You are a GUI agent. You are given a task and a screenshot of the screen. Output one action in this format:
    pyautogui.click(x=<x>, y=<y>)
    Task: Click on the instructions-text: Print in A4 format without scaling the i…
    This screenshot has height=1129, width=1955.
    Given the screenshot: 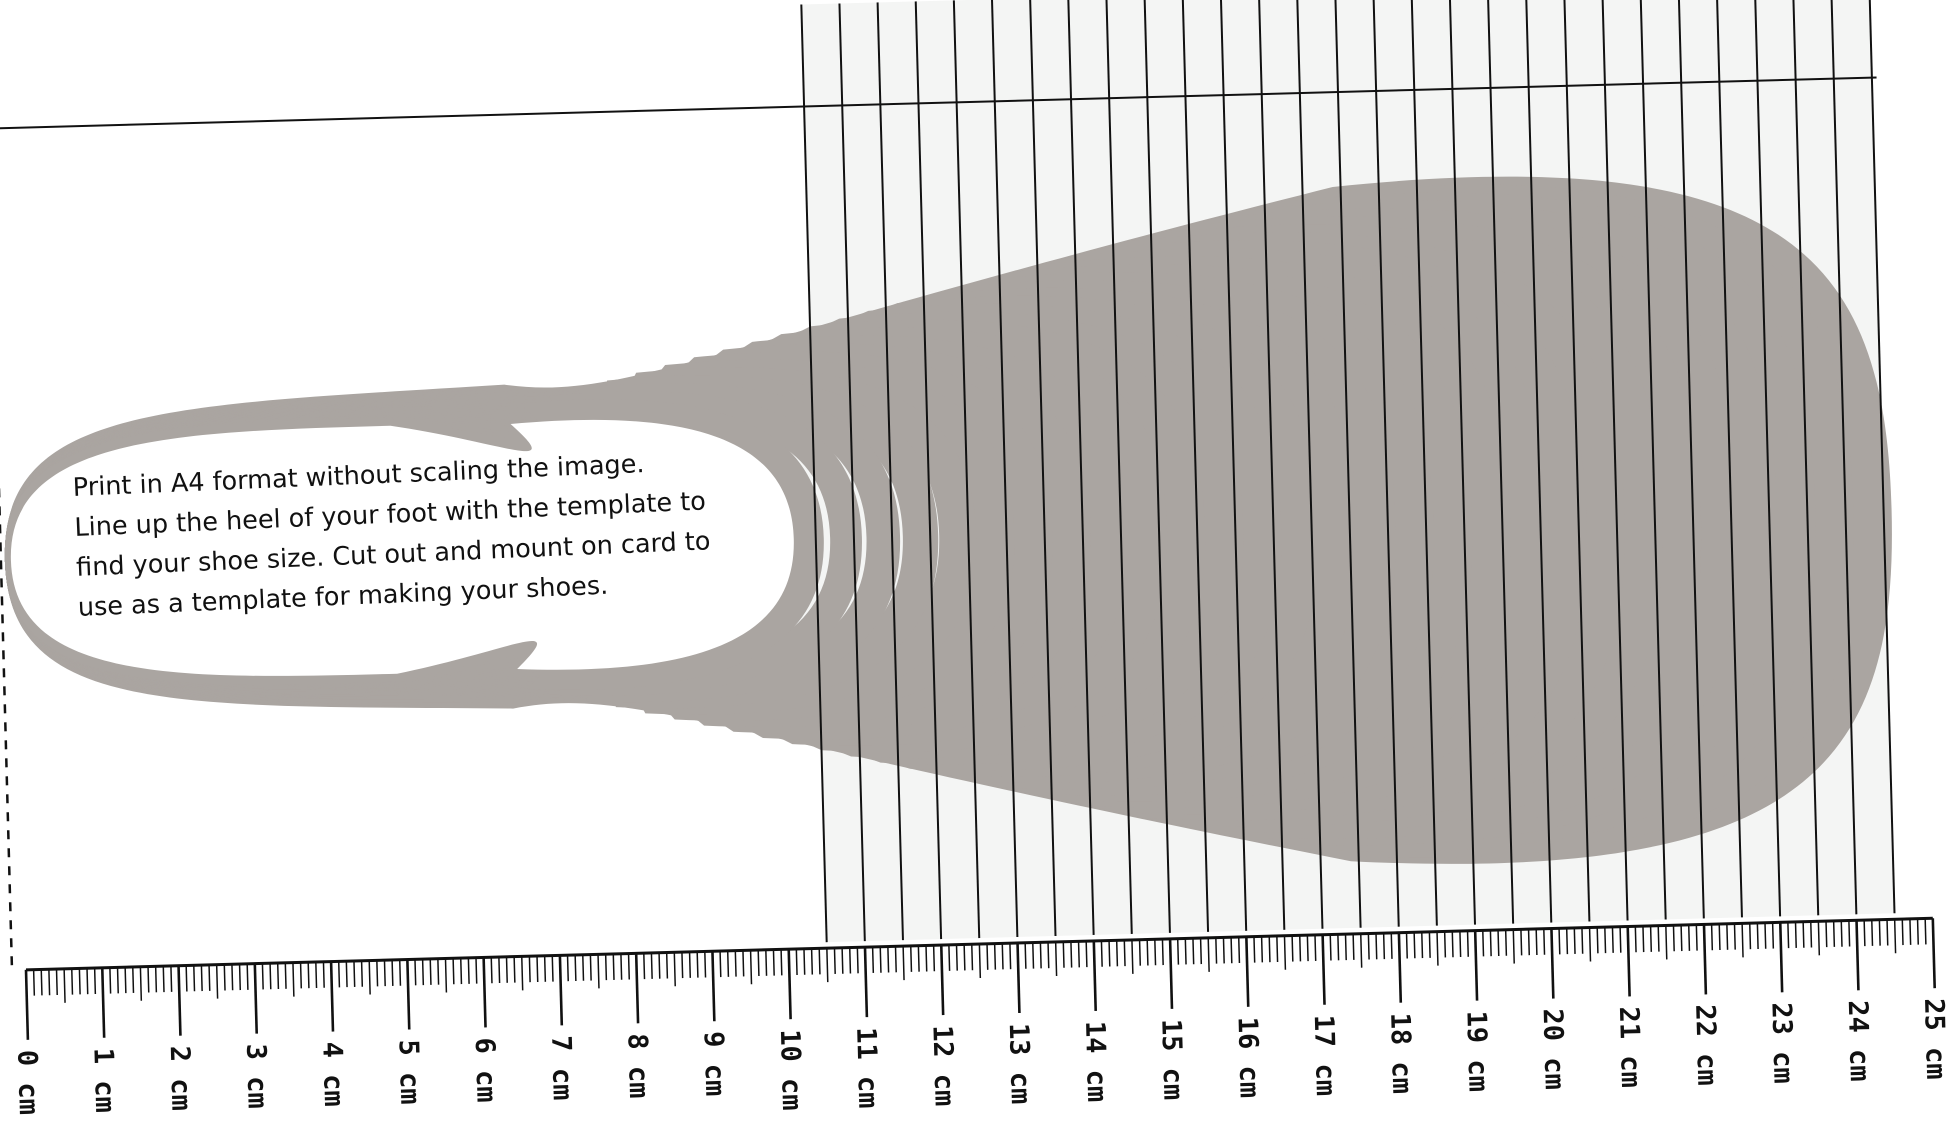 What is the action you would take?
    pyautogui.click(x=455, y=532)
    